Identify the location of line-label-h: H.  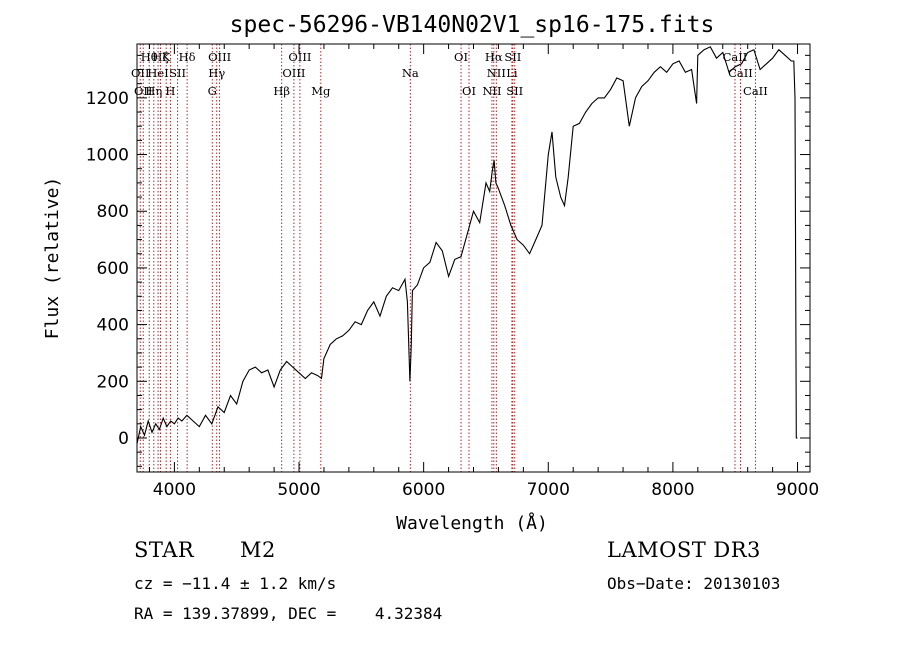
(170, 91).